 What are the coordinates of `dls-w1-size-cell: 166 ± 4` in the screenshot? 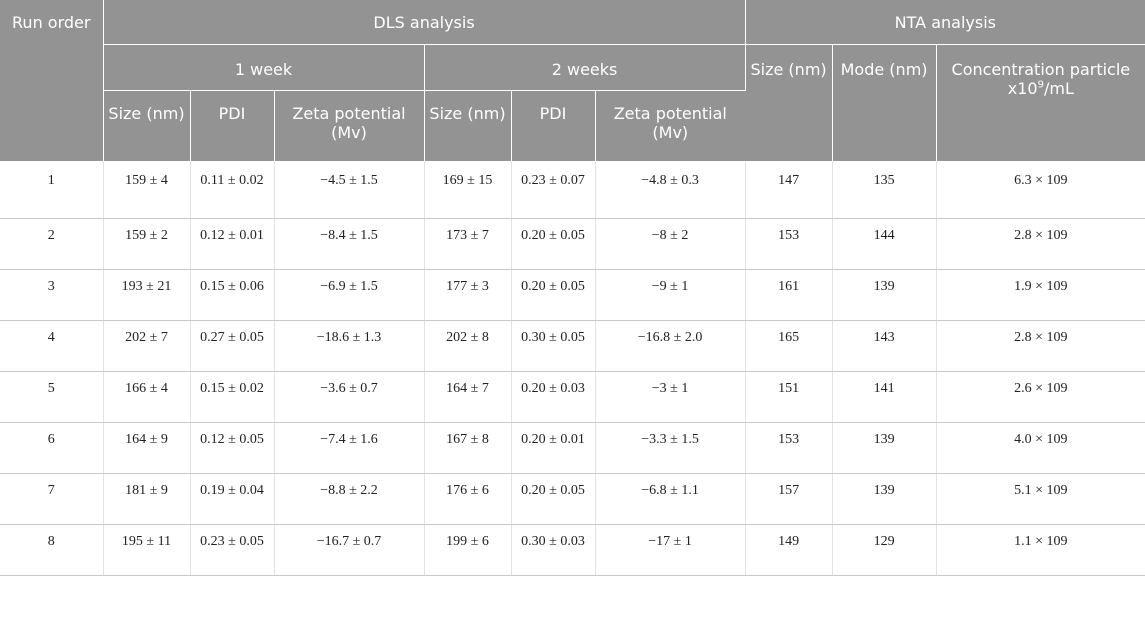 It's located at (147, 397).